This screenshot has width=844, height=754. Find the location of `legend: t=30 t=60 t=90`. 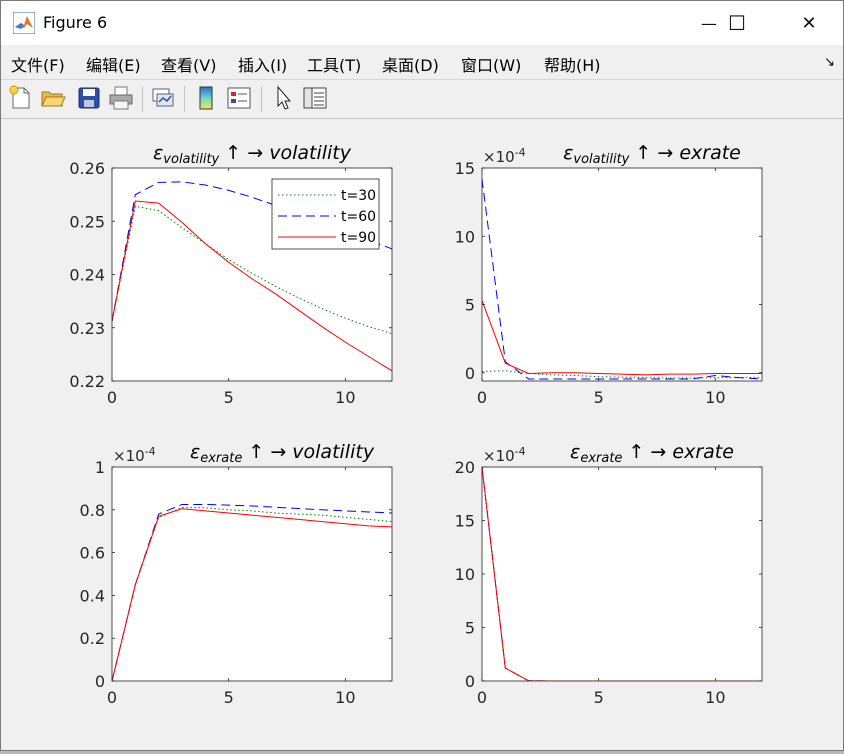

legend: t=30 t=60 t=90 is located at coordinates (325, 214).